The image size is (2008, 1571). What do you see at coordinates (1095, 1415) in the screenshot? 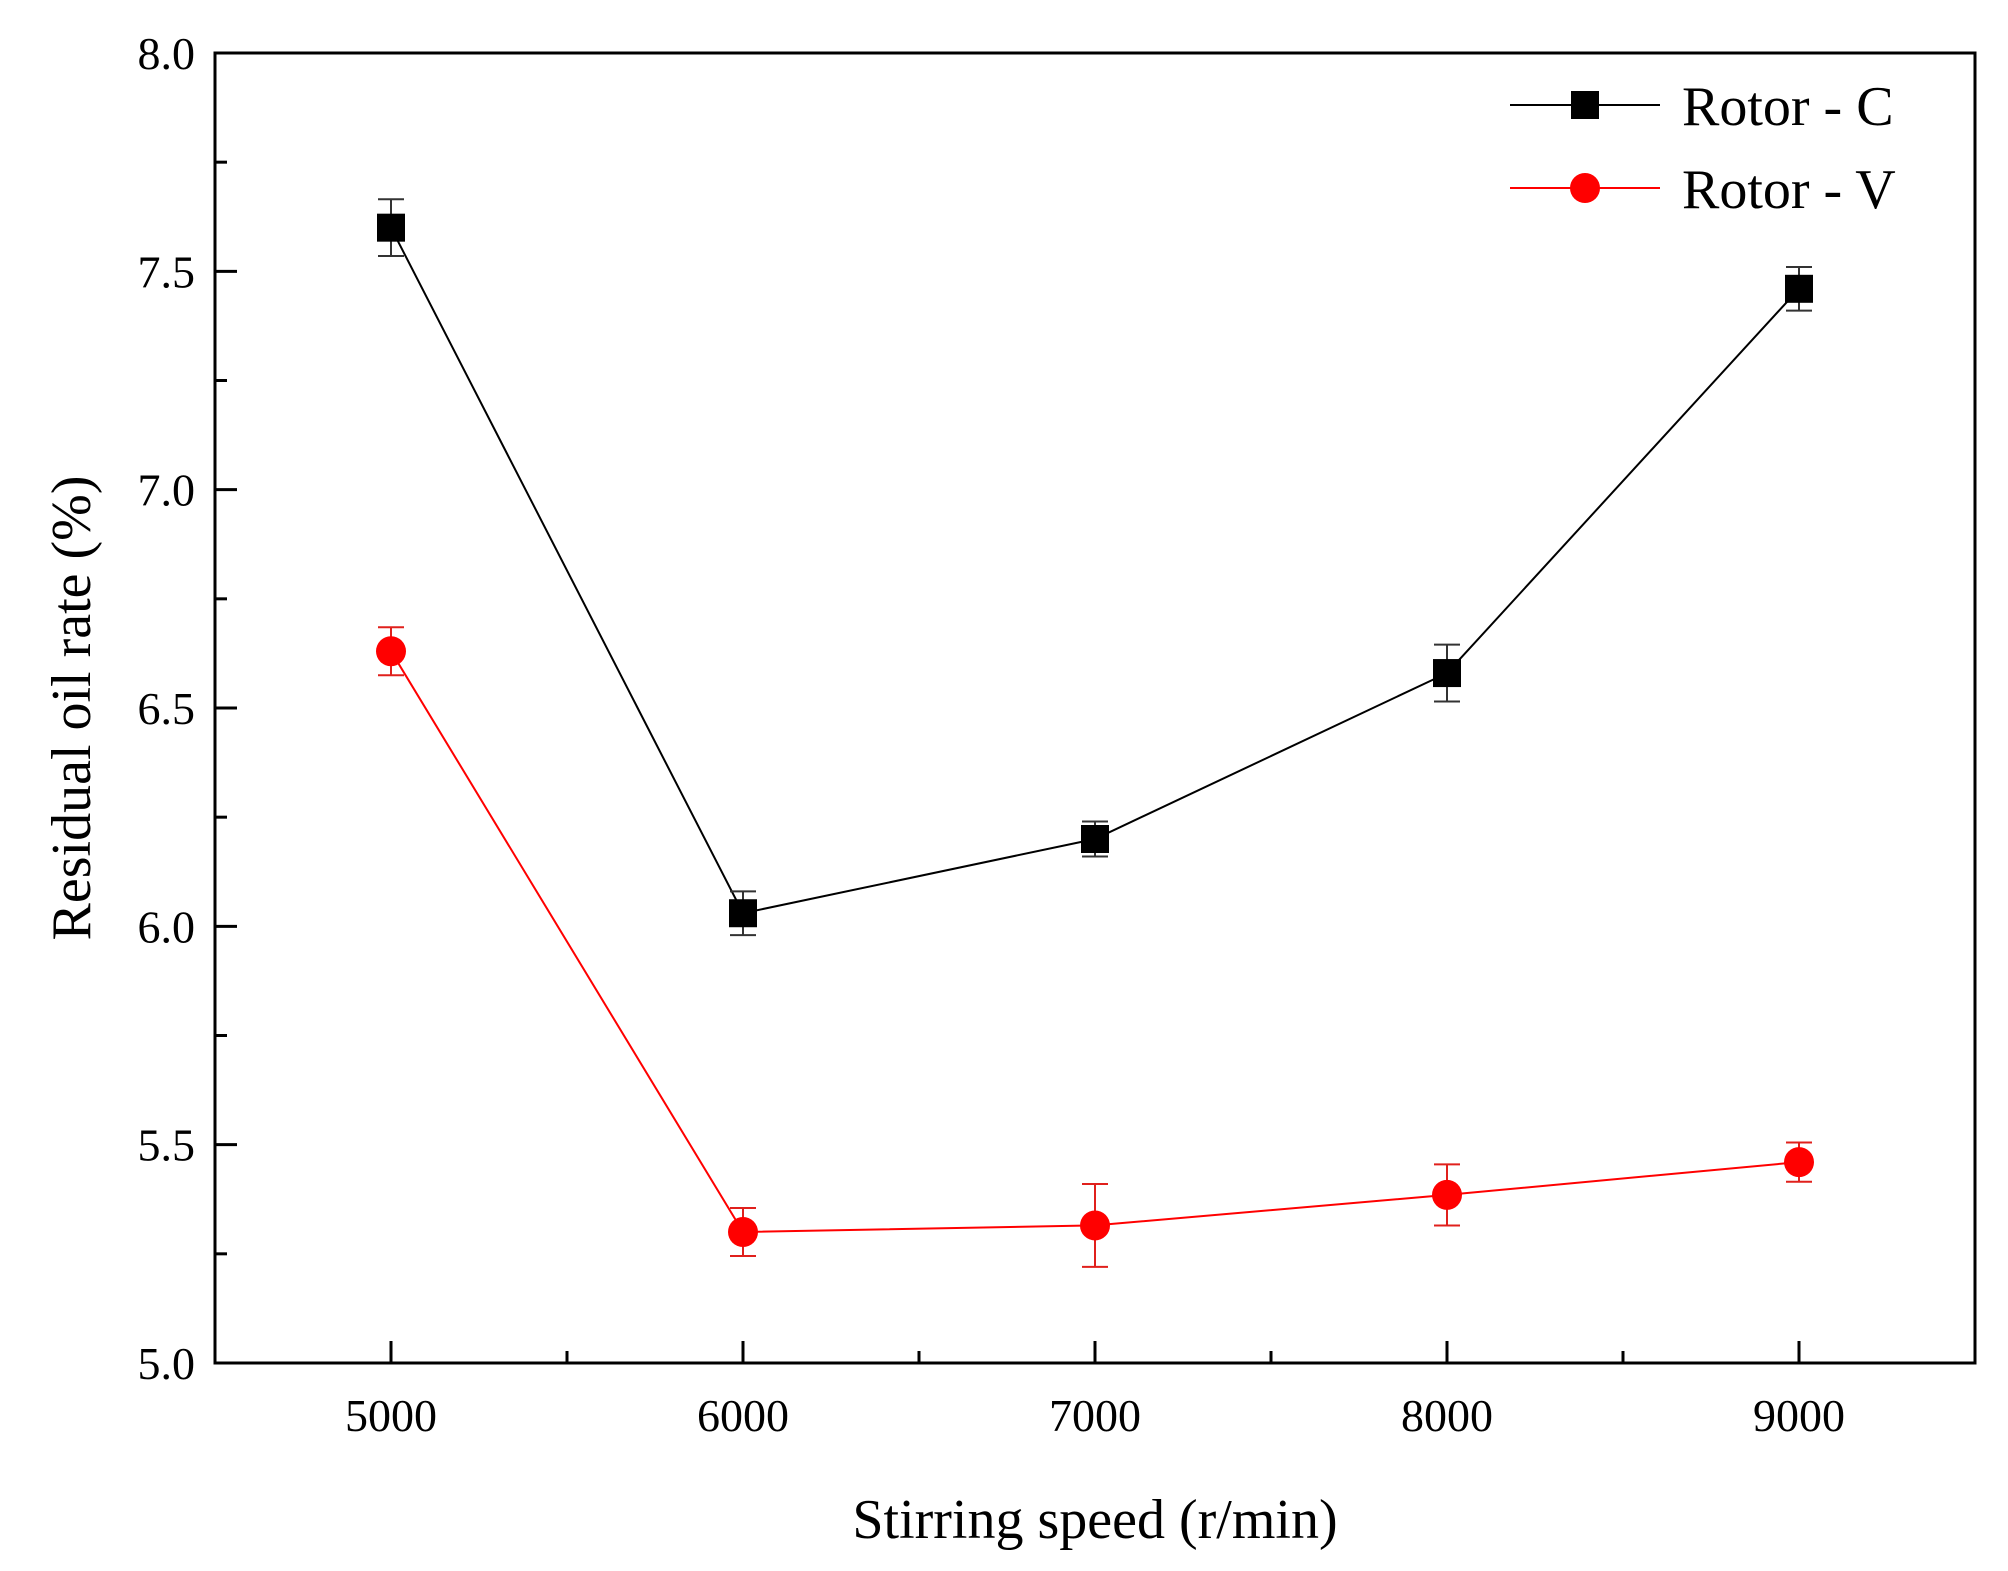
I see `x-tick-label: 7000` at bounding box center [1095, 1415].